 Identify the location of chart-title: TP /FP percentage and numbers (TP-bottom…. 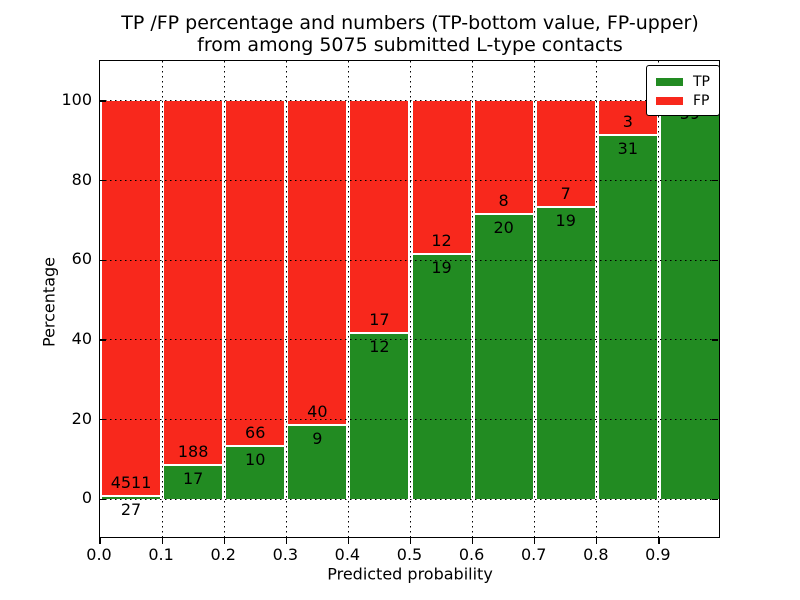
(410, 34).